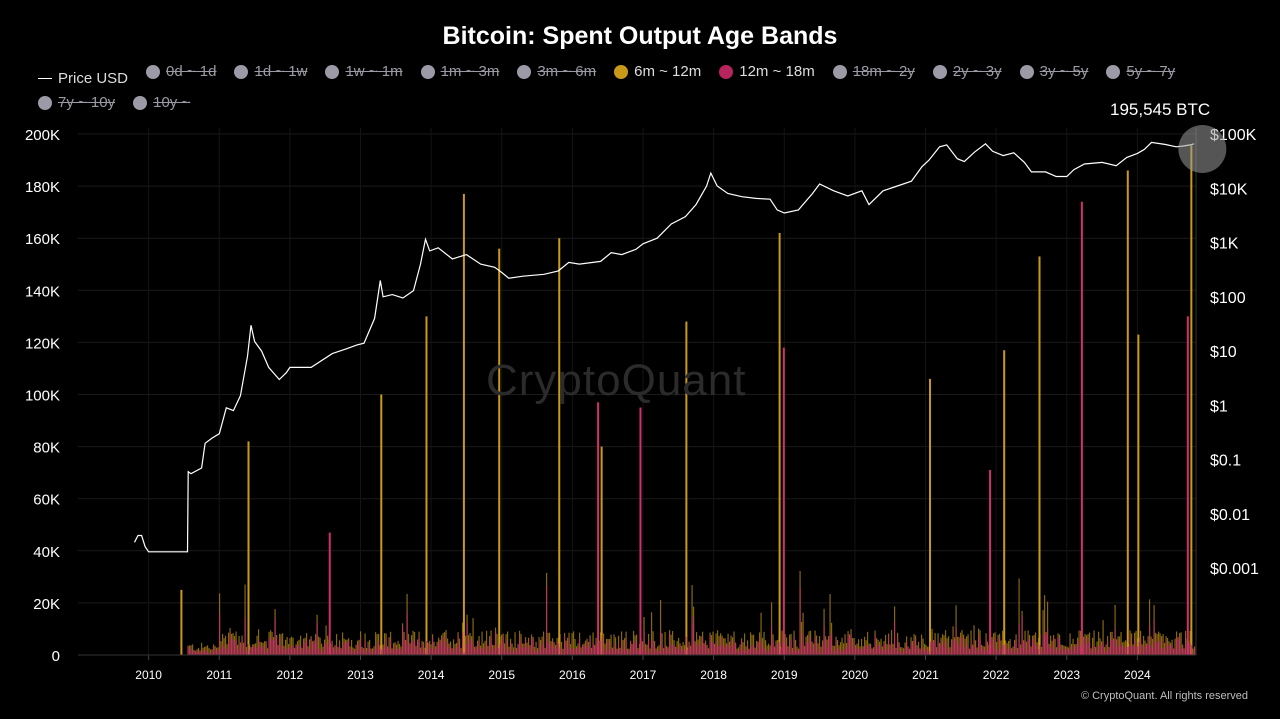 Image resolution: width=1280 pixels, height=719 pixels. I want to click on legend-item: 12m ~ 18m, so click(767, 72).